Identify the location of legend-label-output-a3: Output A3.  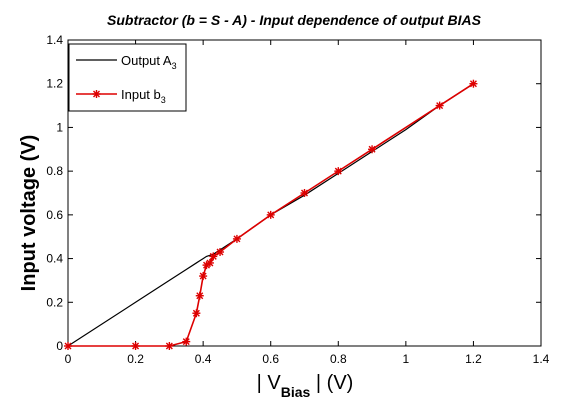
(149, 62).